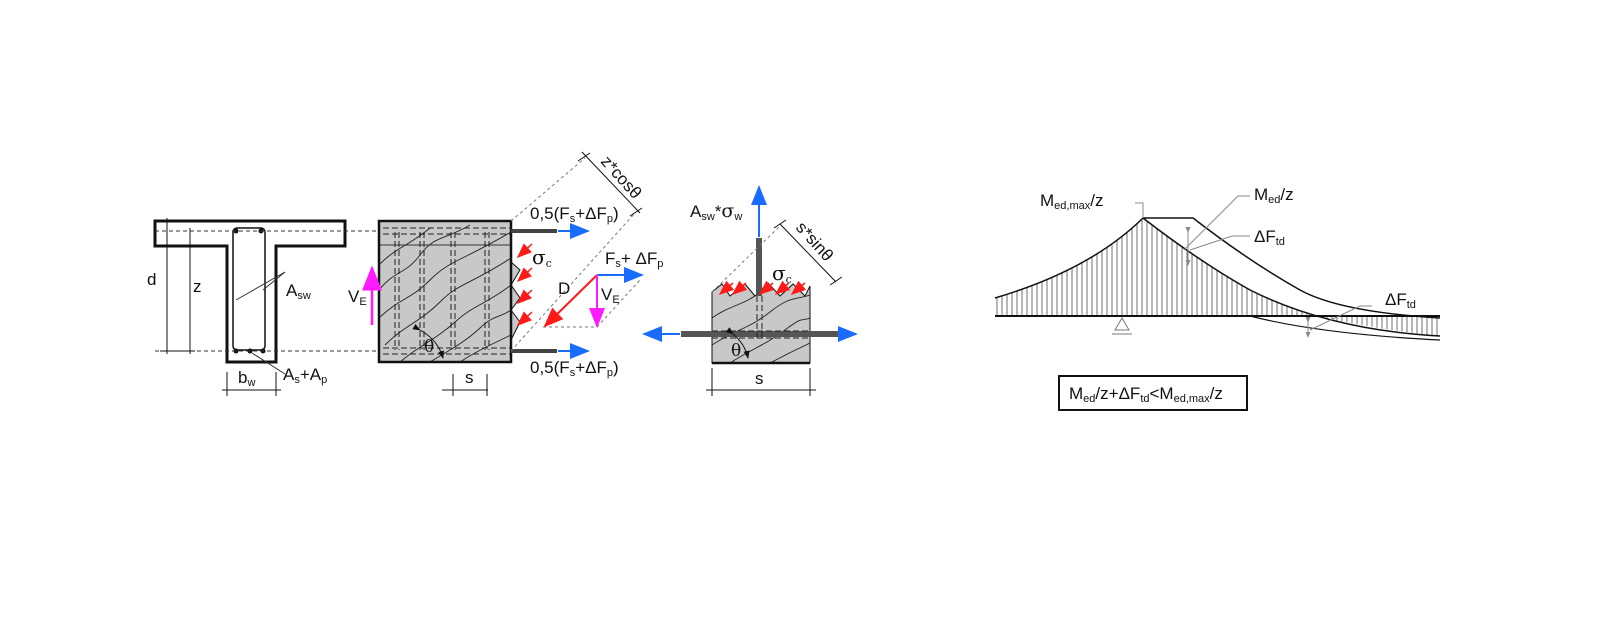  Describe the element at coordinates (524, 285) in the screenshot. I see `compression-arrows` at that location.